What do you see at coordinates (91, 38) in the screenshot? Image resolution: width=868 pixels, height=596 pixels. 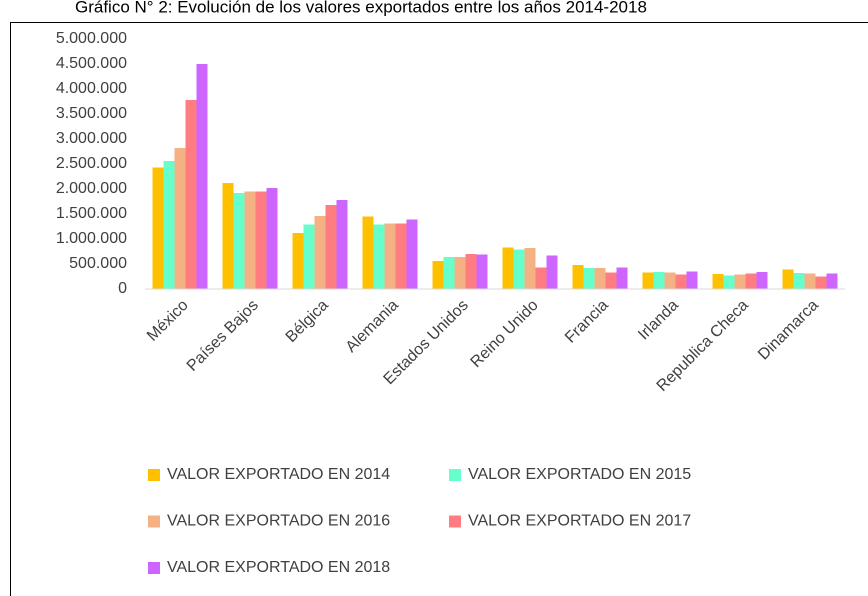 I see `y-tick-label: 5.000.000` at bounding box center [91, 38].